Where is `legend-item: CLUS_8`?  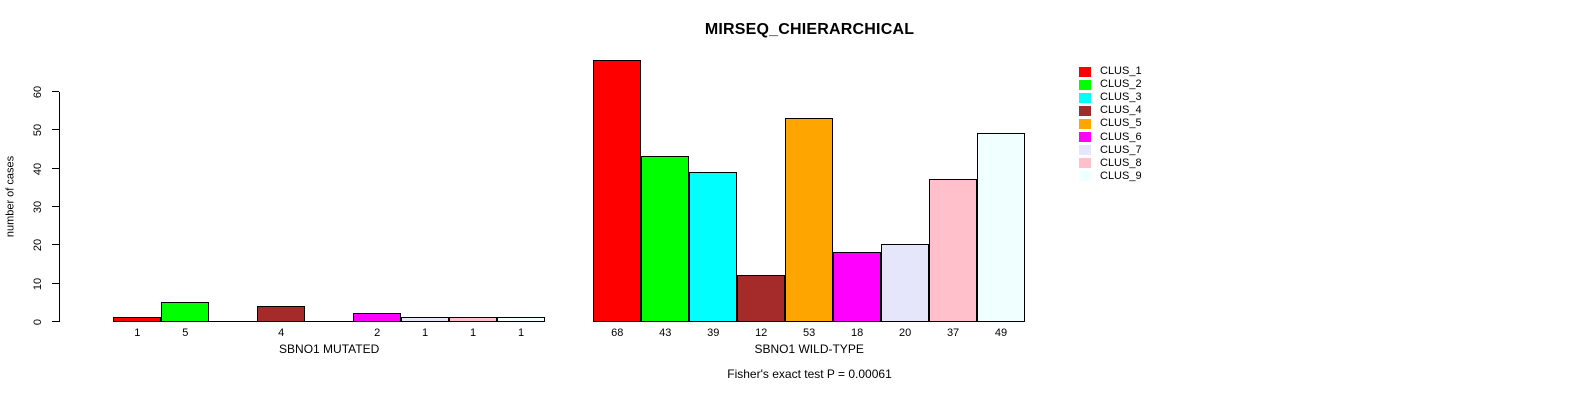
legend-item: CLUS_8 is located at coordinates (1110, 163).